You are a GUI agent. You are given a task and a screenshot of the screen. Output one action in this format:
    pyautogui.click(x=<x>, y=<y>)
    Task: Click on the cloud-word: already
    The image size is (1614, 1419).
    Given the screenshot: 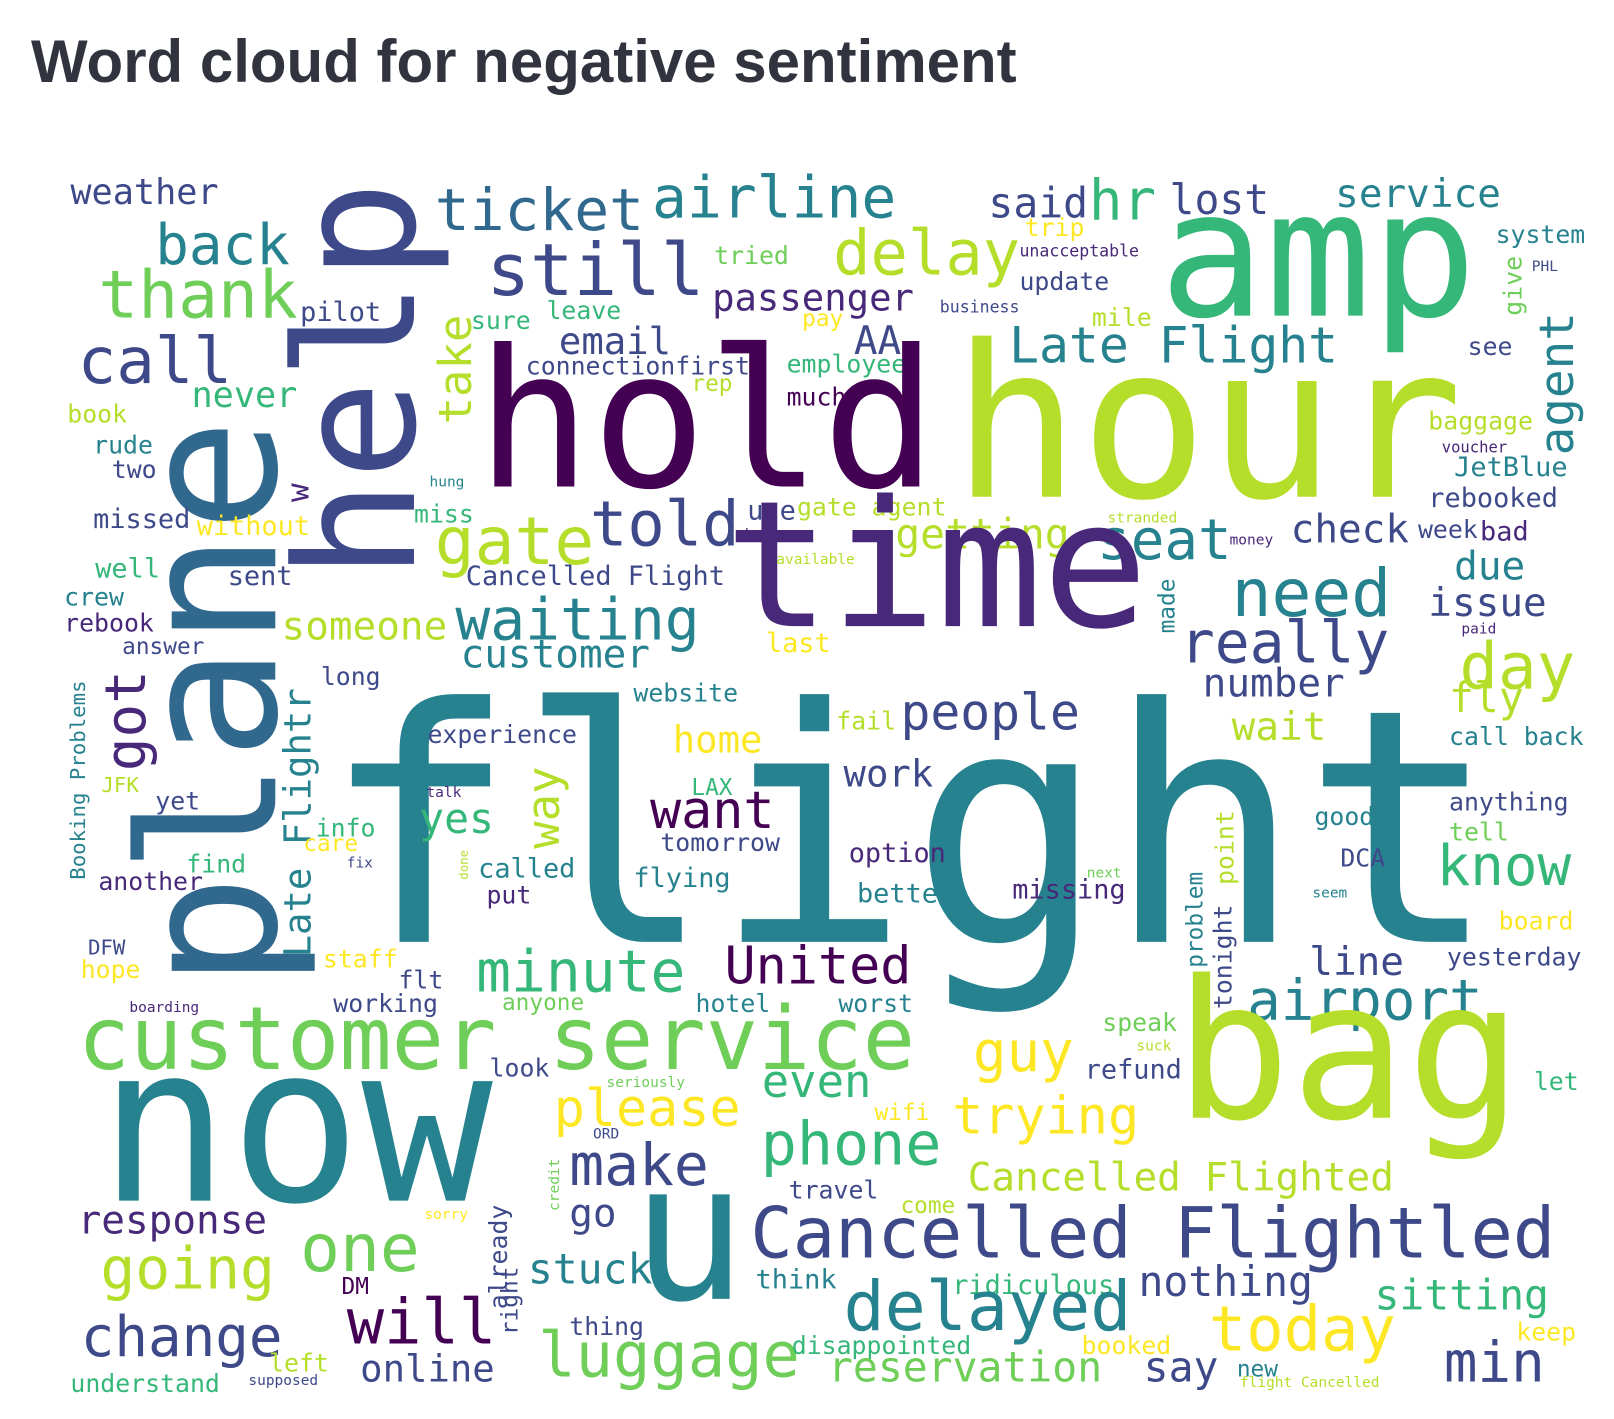 What is the action you would take?
    pyautogui.click(x=498, y=1257)
    